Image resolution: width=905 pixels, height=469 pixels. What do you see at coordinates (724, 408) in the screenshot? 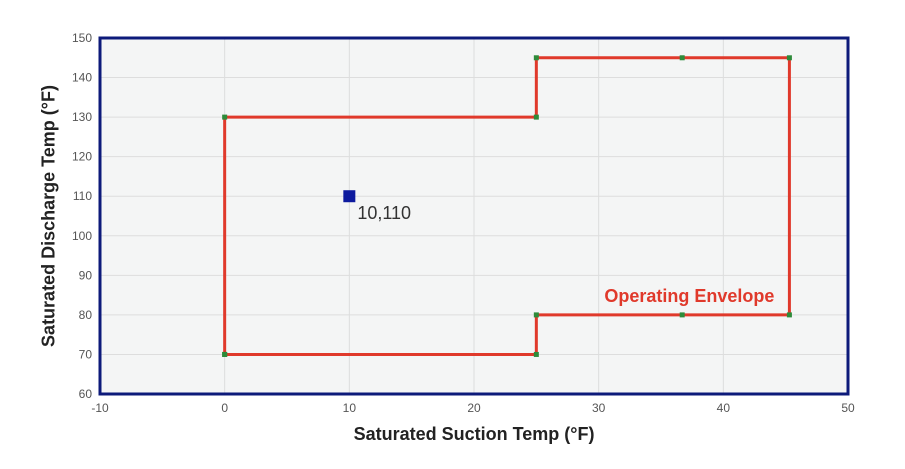
I see `x-tick-label: 40` at bounding box center [724, 408].